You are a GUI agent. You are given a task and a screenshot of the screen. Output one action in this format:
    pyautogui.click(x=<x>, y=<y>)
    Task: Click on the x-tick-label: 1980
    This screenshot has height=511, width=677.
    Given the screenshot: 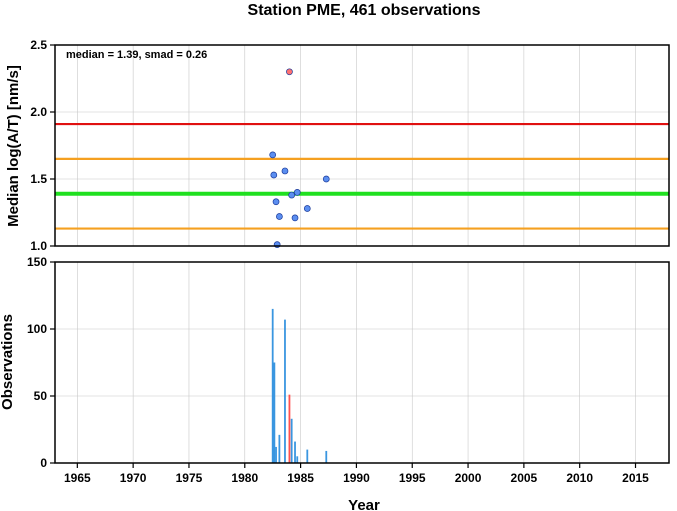 What is the action you would take?
    pyautogui.click(x=244, y=478)
    